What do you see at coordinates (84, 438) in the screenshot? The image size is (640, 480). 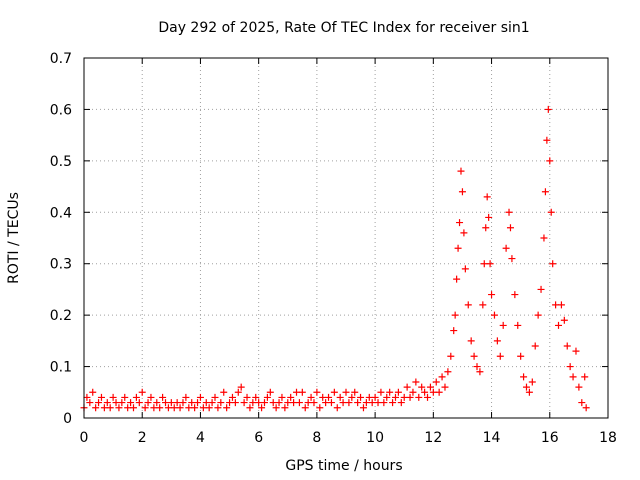 I see `x-tick-label: 0` at bounding box center [84, 438].